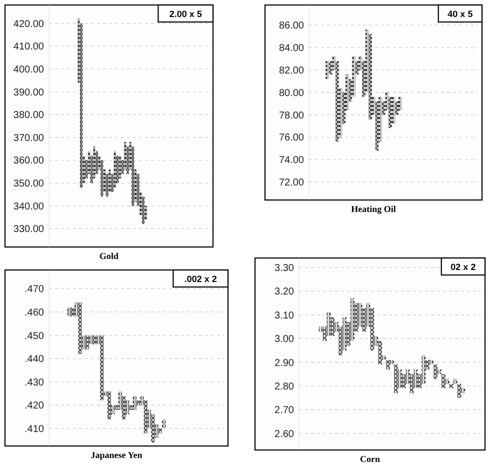 The width and height of the screenshot is (488, 464). I want to click on y-tick-label: 72.00, so click(291, 183).